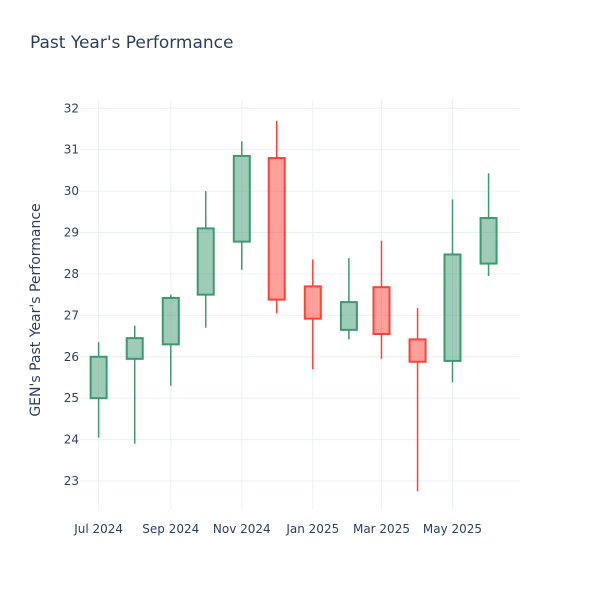 This screenshot has width=600, height=600. I want to click on y-tick-label: 29, so click(71, 233).